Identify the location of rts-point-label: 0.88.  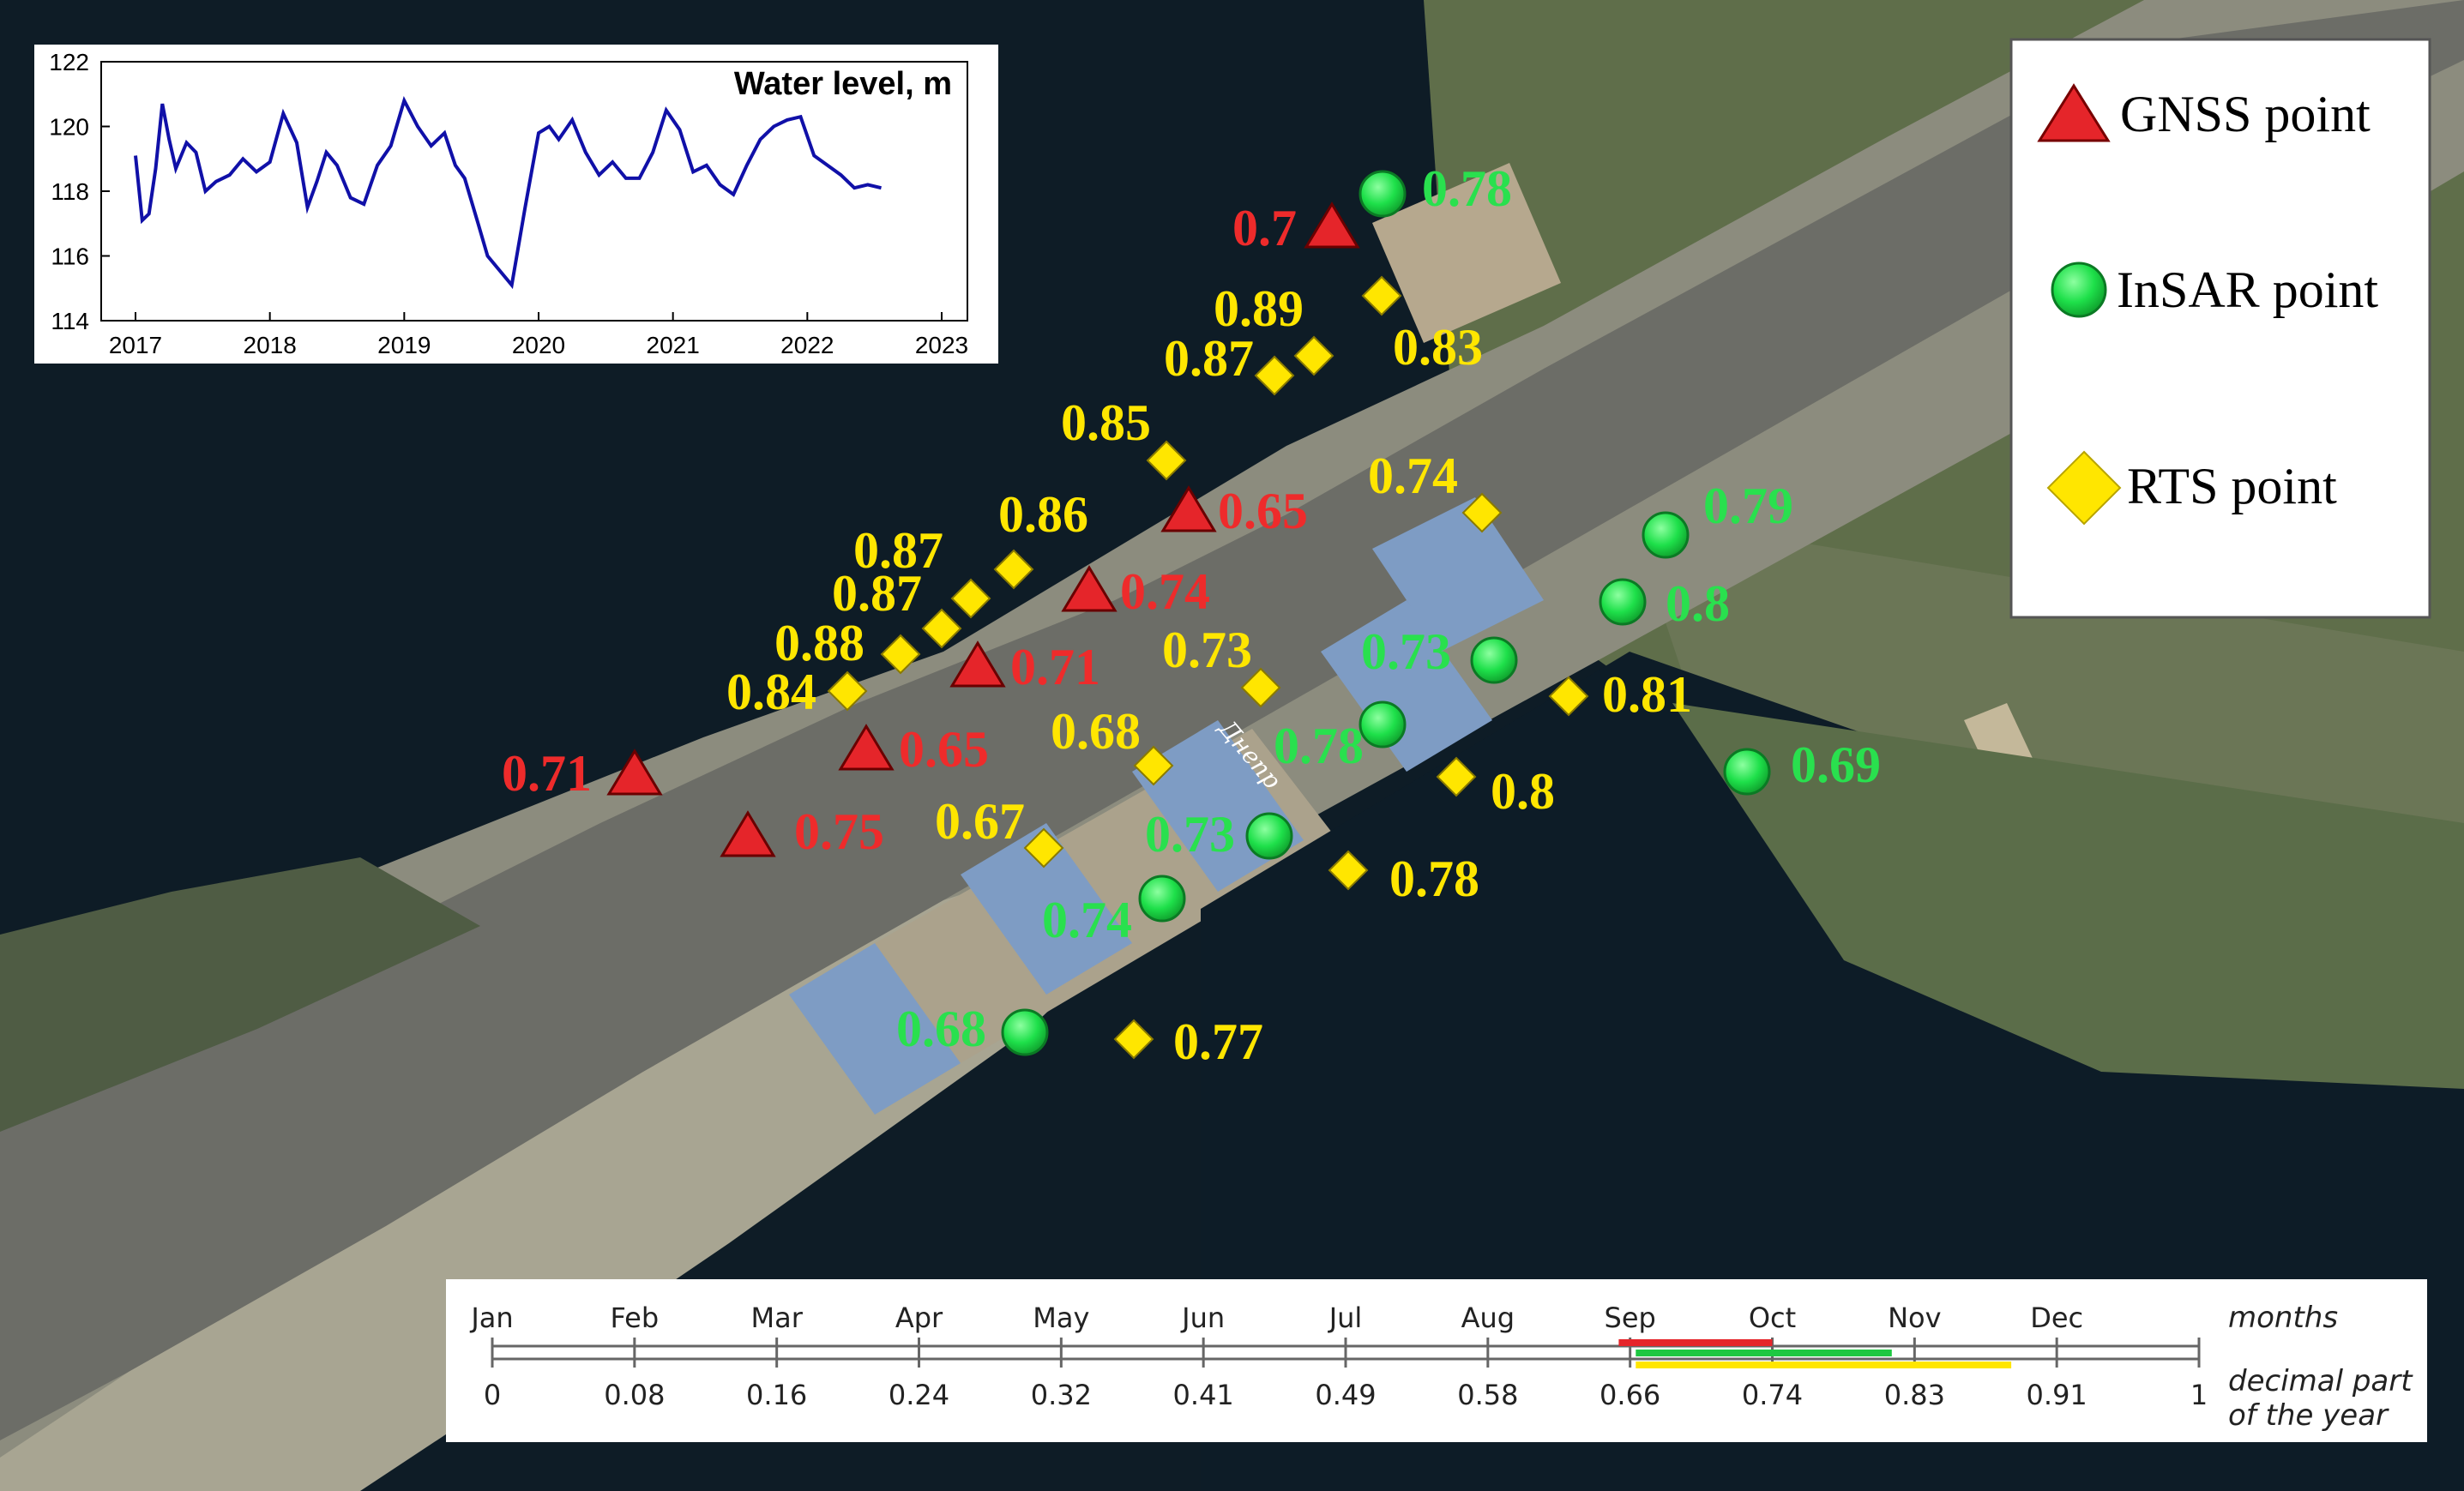
(819, 643).